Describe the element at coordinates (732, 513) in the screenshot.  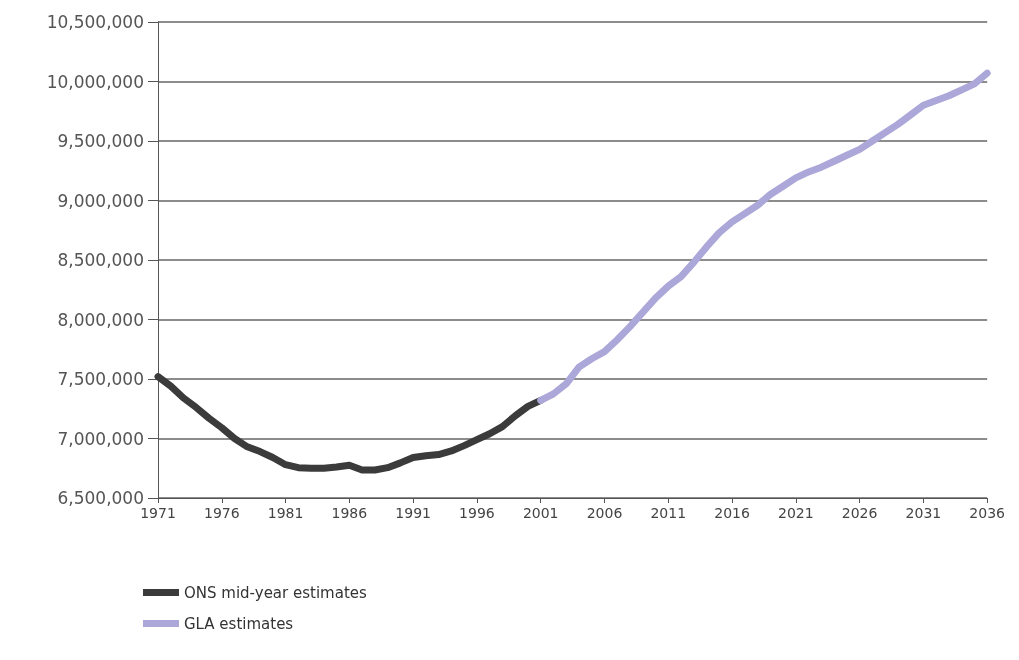
I see `x-tick-label: 2016` at that location.